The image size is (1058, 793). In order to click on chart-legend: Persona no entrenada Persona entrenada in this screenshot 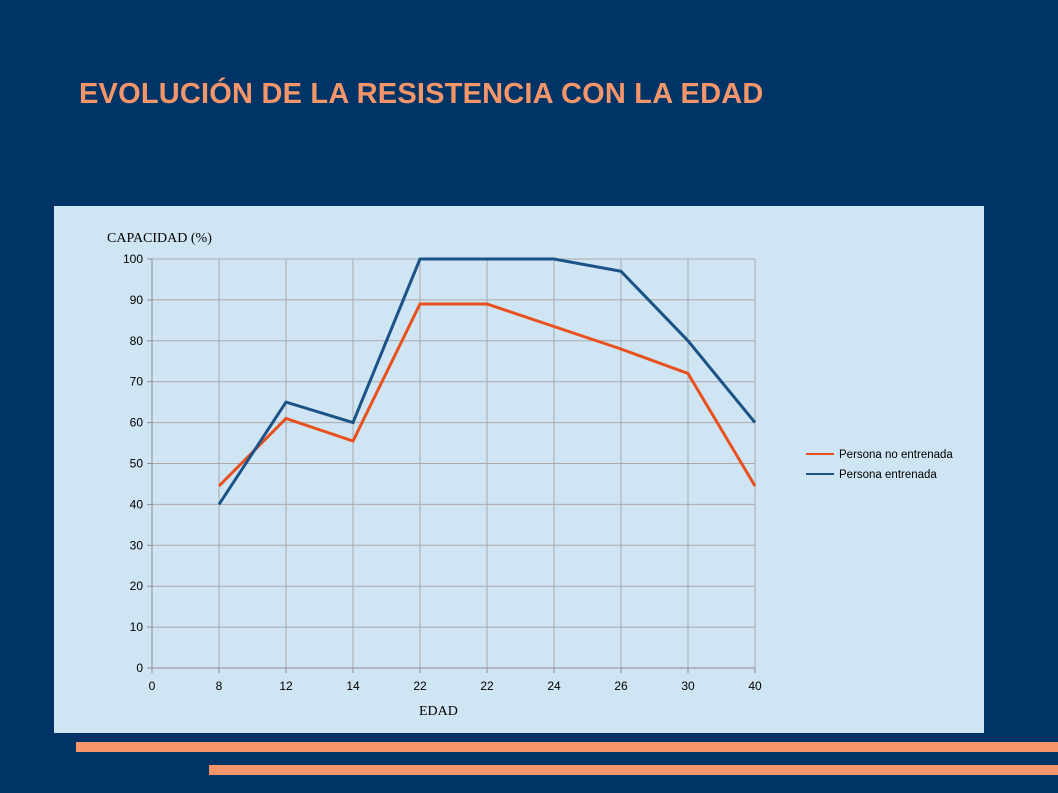, I will do `click(879, 465)`.